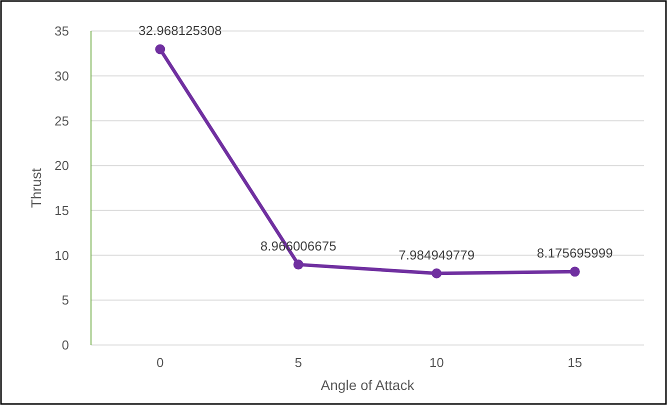  I want to click on data-label: 7.984949779, so click(436, 254).